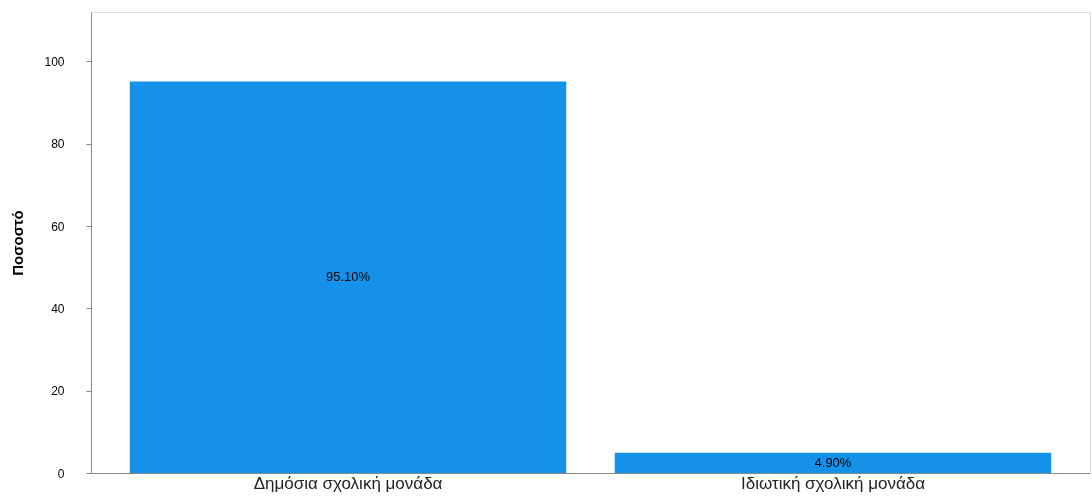  What do you see at coordinates (833, 483) in the screenshot?
I see `x-tick-label: Ιδιωτική σχολική μονάδα` at bounding box center [833, 483].